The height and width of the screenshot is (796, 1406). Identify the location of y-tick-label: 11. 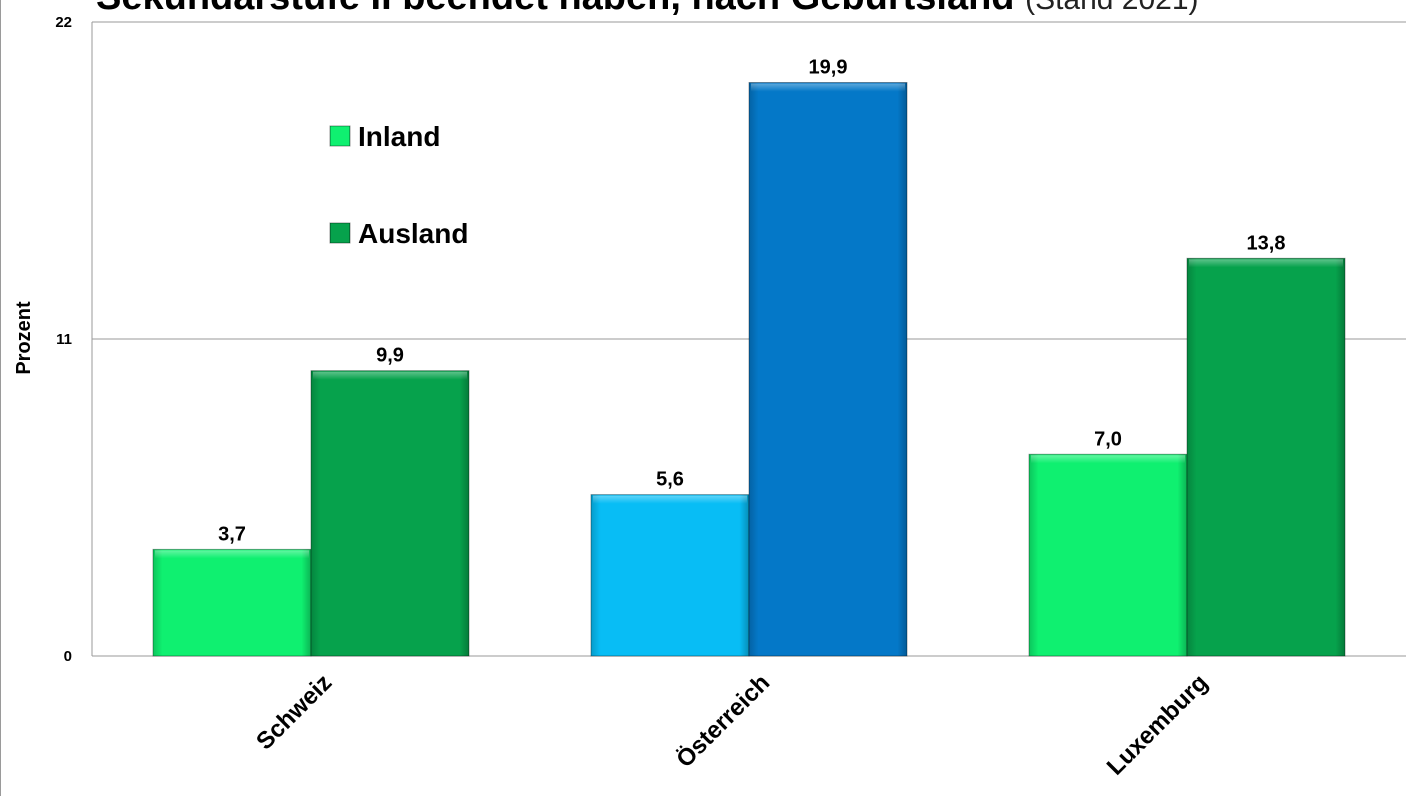
(64, 339).